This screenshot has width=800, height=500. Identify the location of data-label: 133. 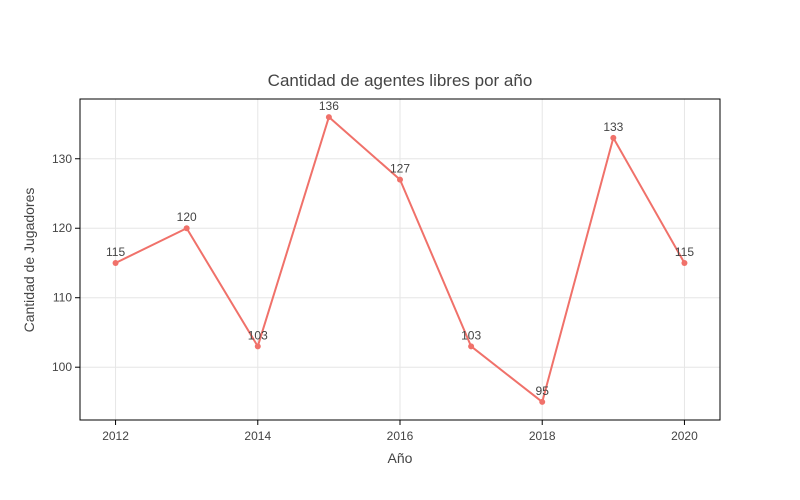
(613, 127).